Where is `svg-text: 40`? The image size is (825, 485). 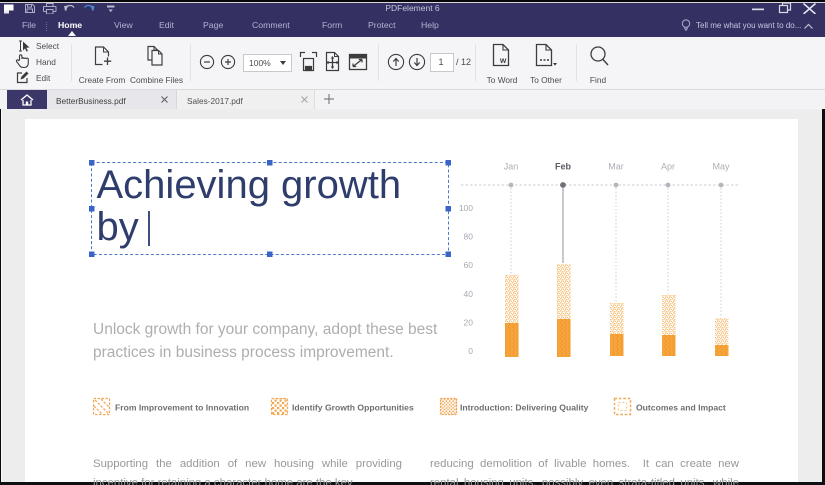
svg-text: 40 is located at coordinates (469, 294).